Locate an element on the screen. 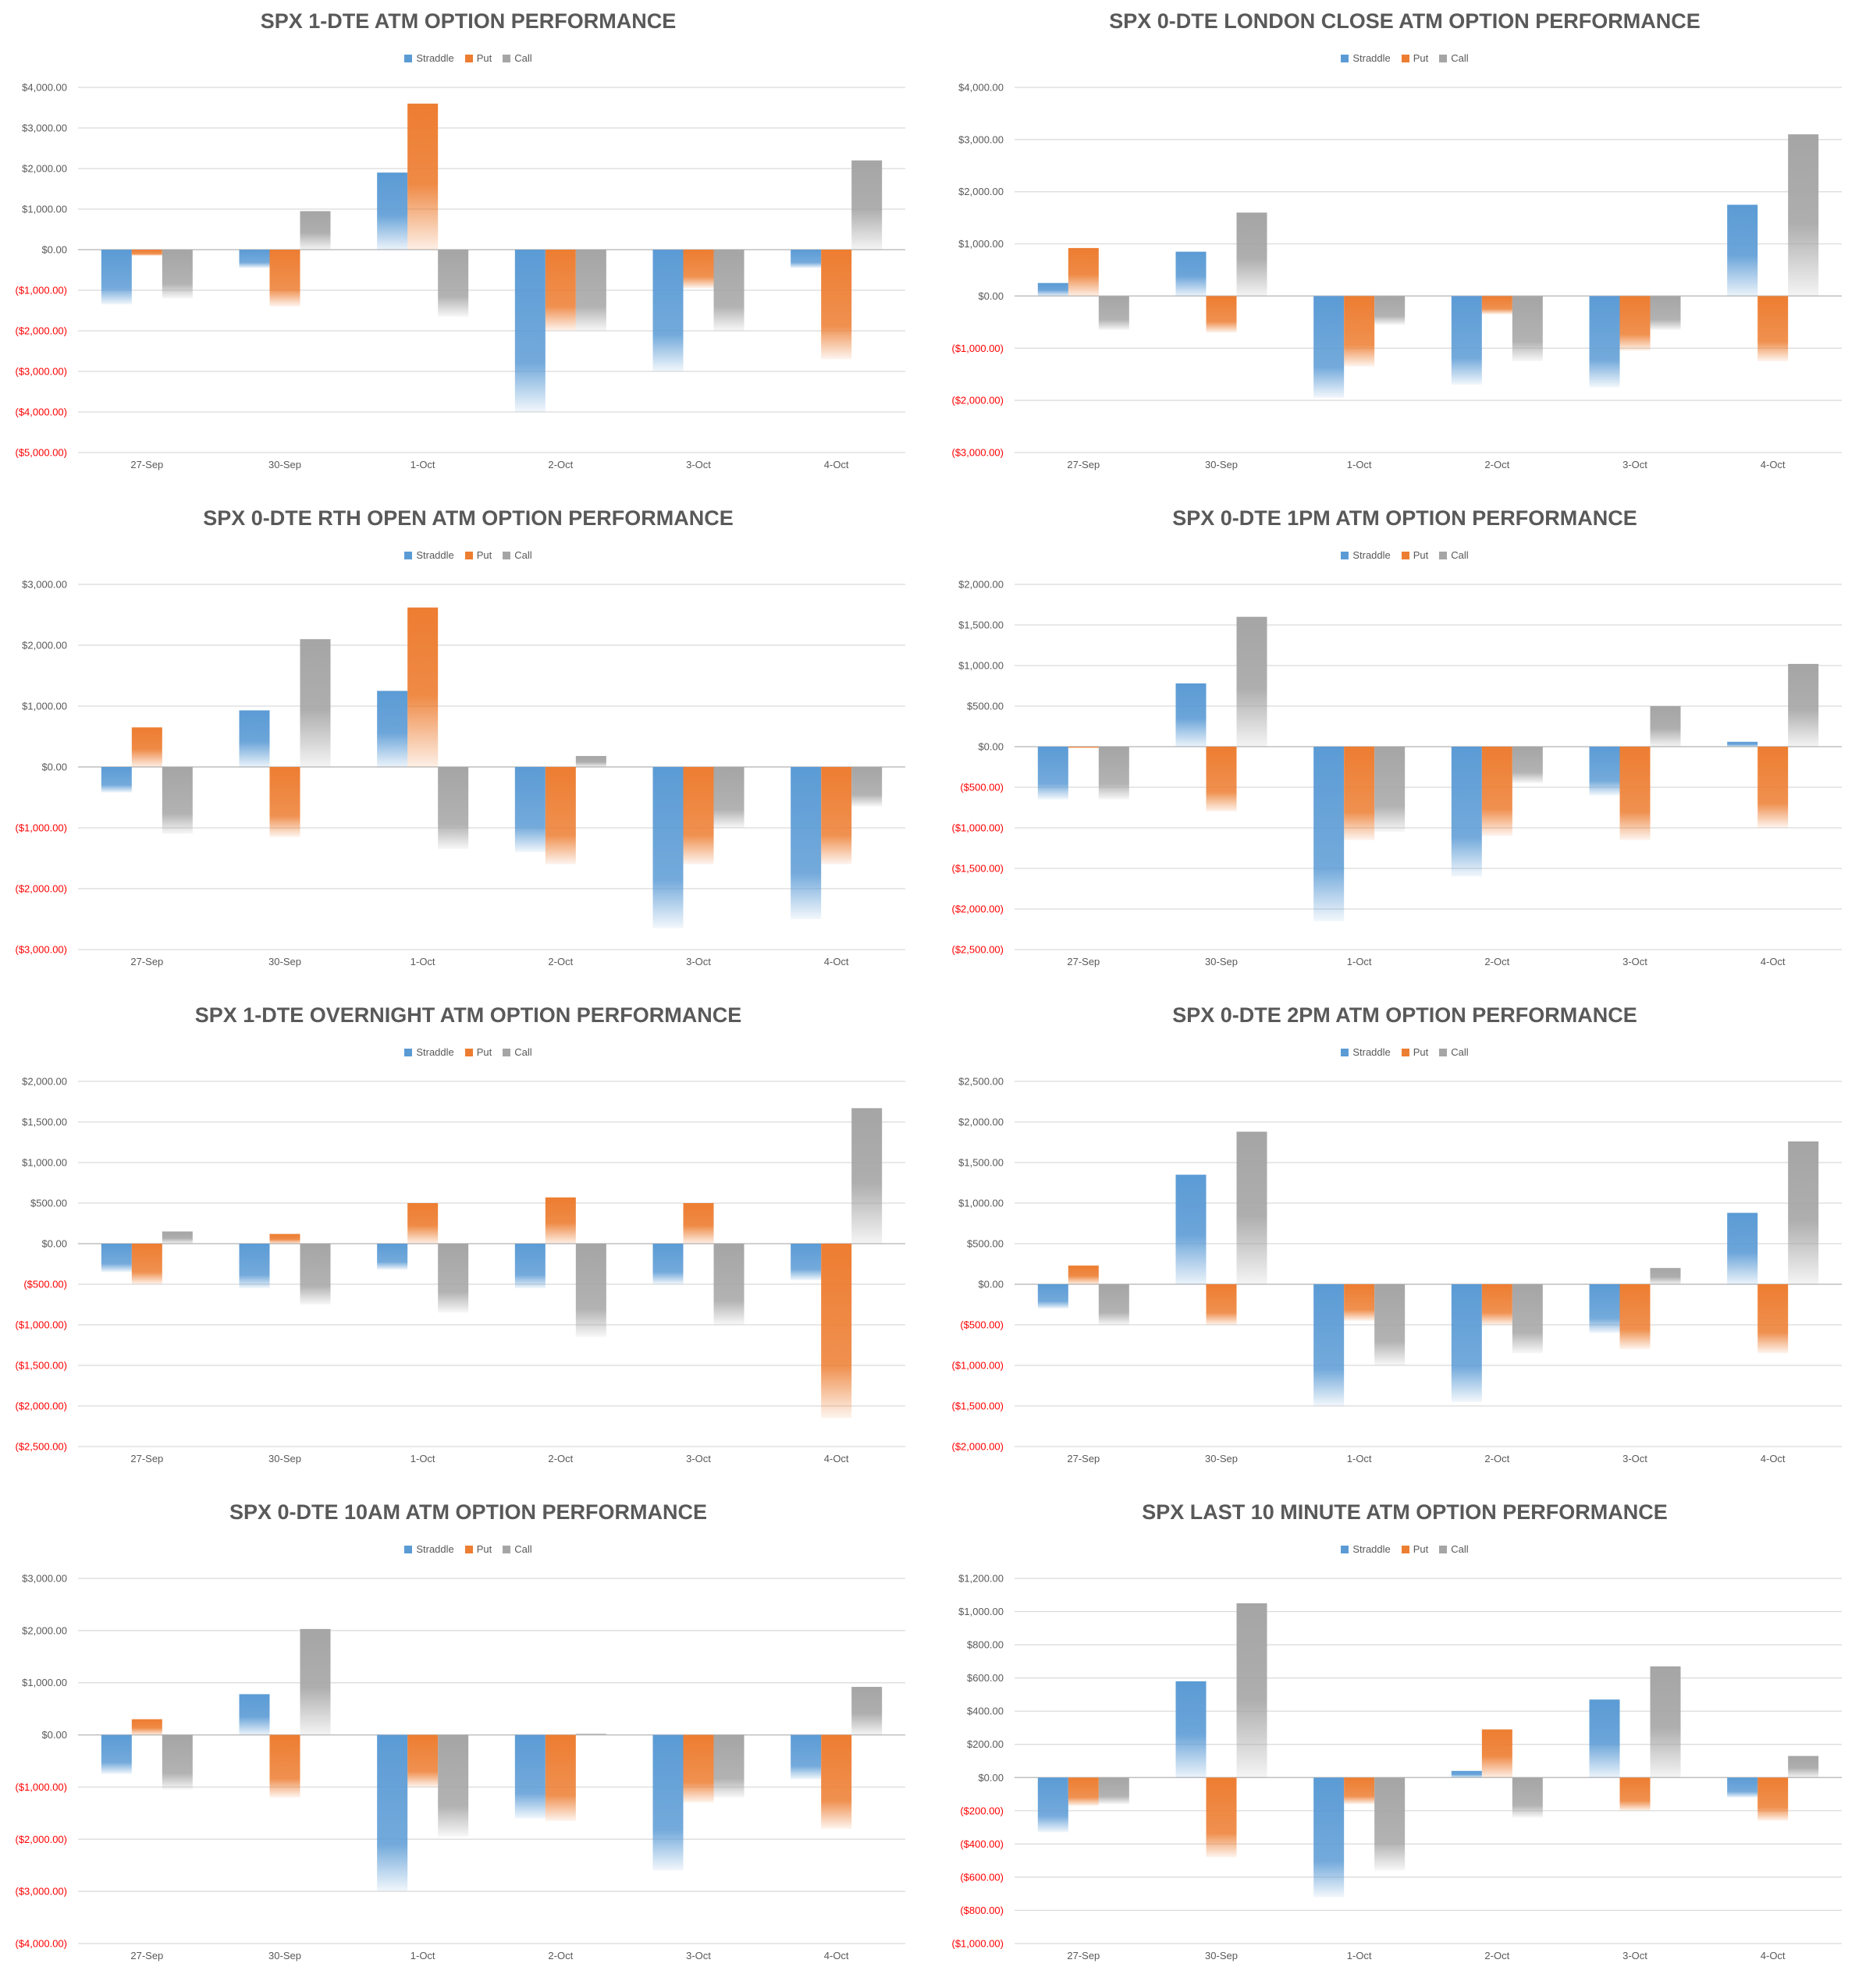  bar-call-1-Oct is located at coordinates (1390, 1324).